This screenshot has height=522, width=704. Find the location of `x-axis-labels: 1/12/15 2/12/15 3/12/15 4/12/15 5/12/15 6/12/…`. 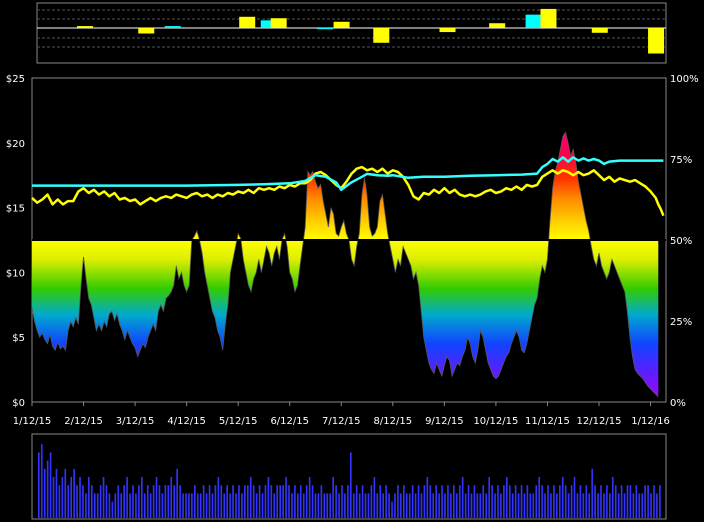

x-axis-labels: 1/12/15 2/12/15 3/12/15 4/12/15 5/12/15 6/12/… is located at coordinates (341, 414).